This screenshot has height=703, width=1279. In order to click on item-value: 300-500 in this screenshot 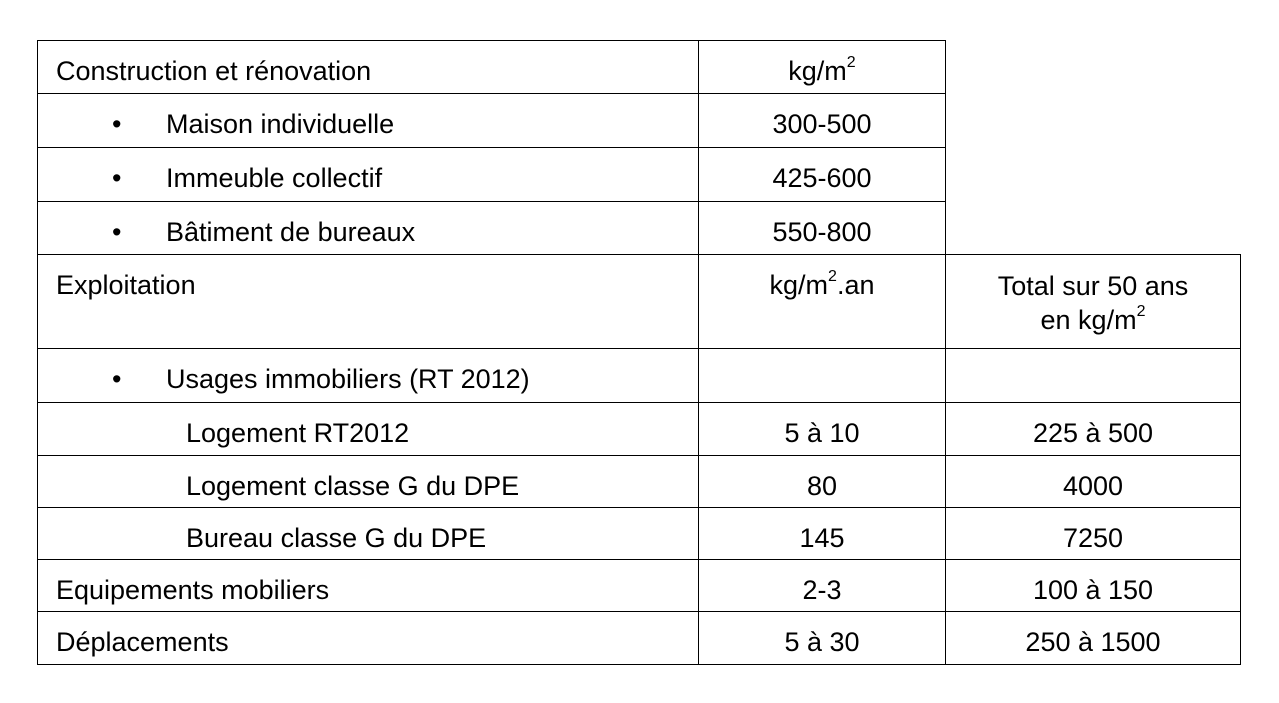, I will do `click(822, 120)`.